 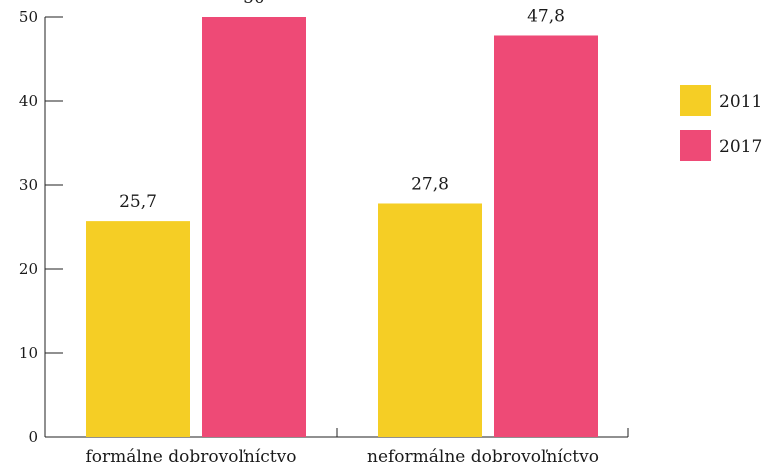 What do you see at coordinates (28, 101) in the screenshot?
I see `y-tick-label: 40` at bounding box center [28, 101].